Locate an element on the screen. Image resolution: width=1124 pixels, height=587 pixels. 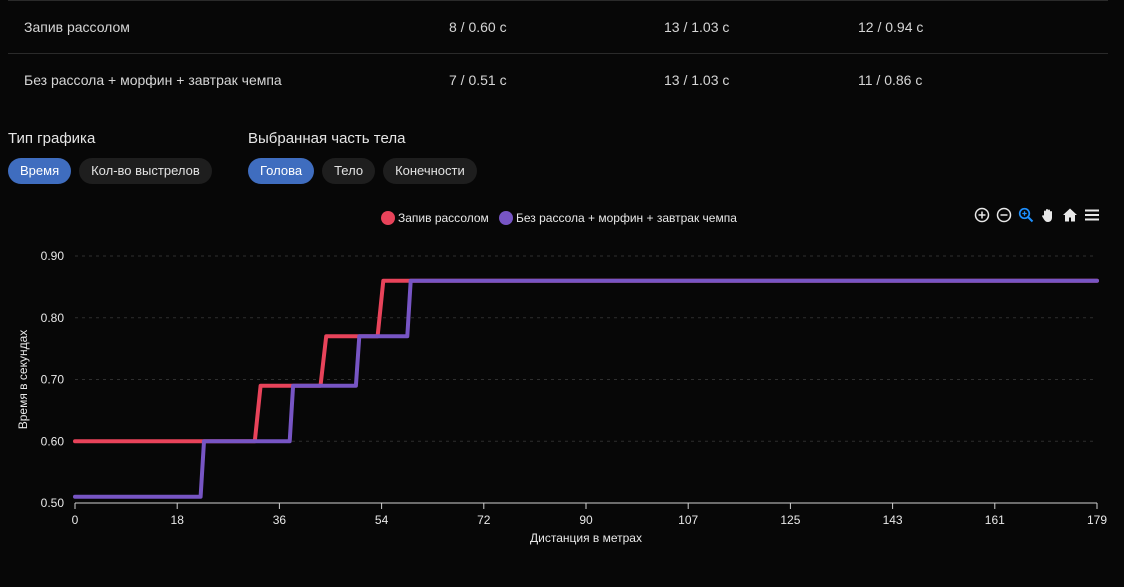
x-tick-label: 107 is located at coordinates (688, 520).